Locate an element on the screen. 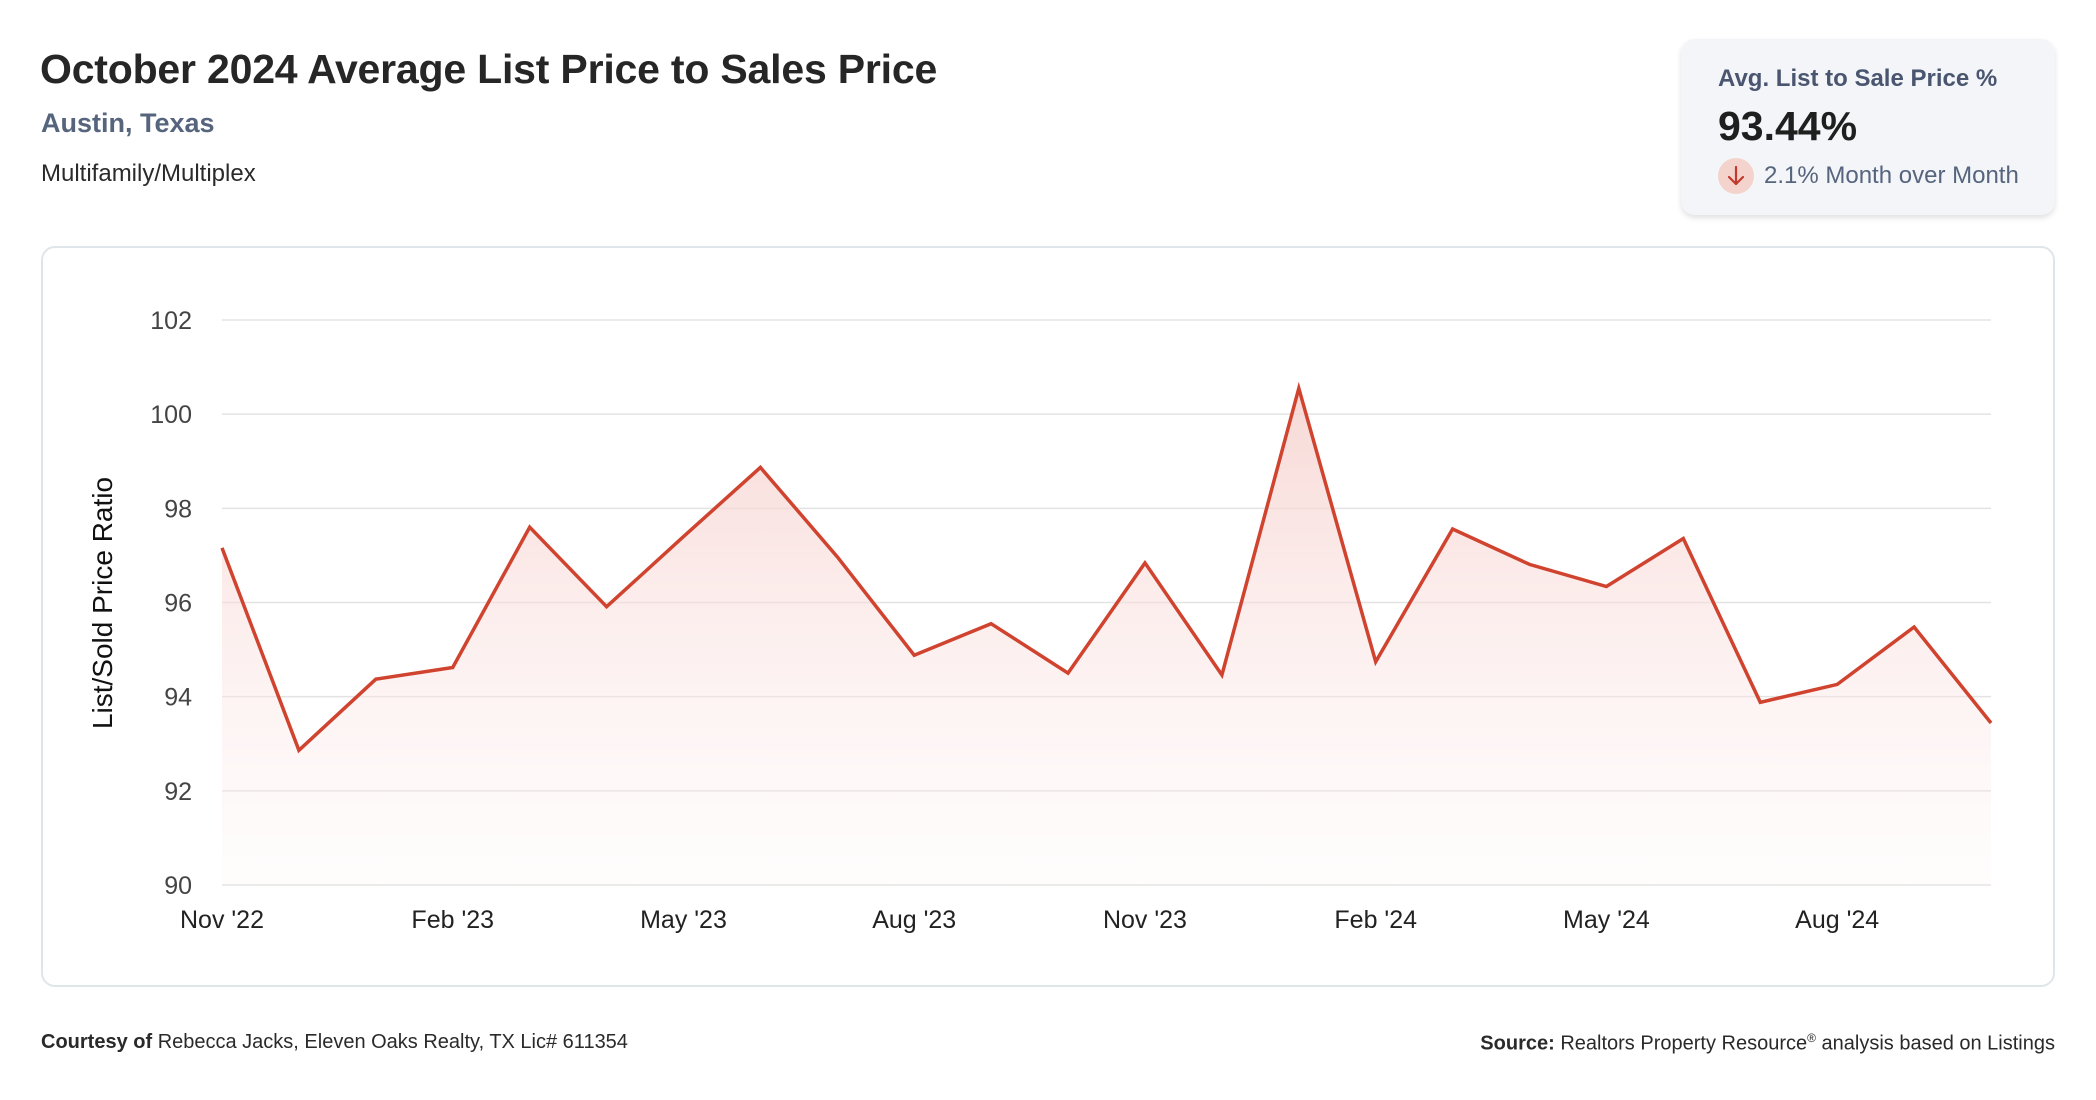 This screenshot has height=1100, width=2096. x-tick-label: May '23 is located at coordinates (683, 920).